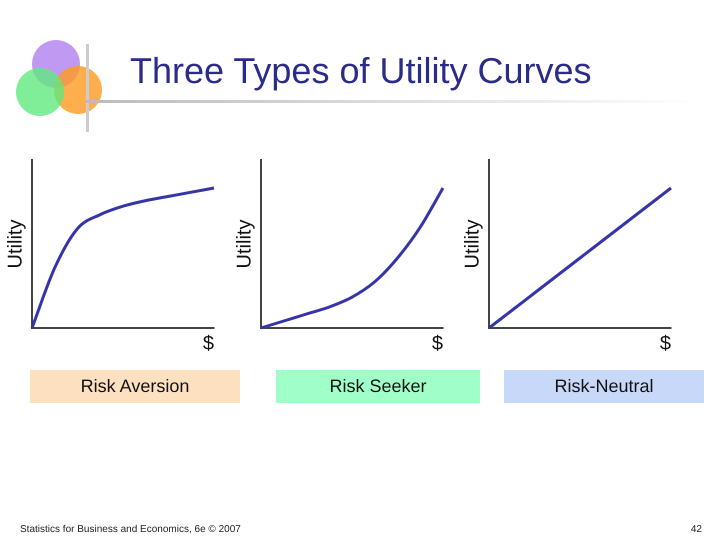  What do you see at coordinates (135, 386) in the screenshot?
I see `text: Risk Aversion` at bounding box center [135, 386].